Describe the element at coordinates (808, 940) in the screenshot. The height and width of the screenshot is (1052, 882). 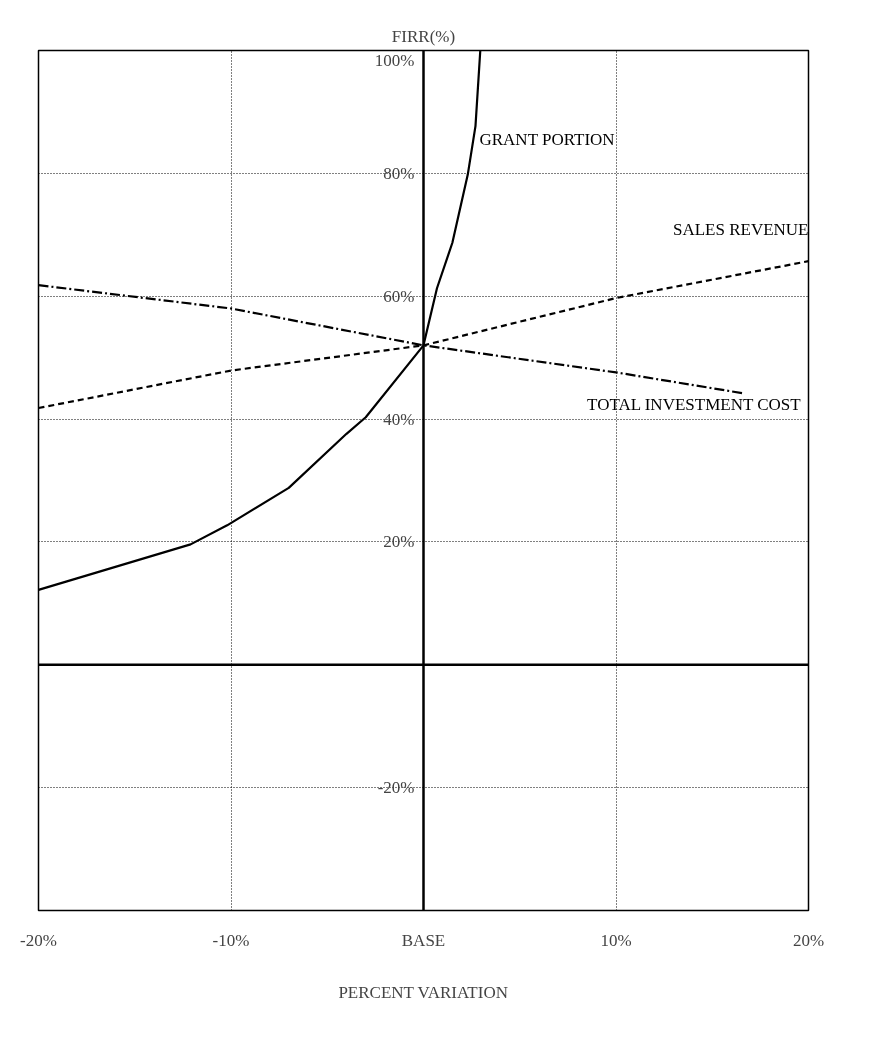
I see `x-tick-label: 20%` at that location.